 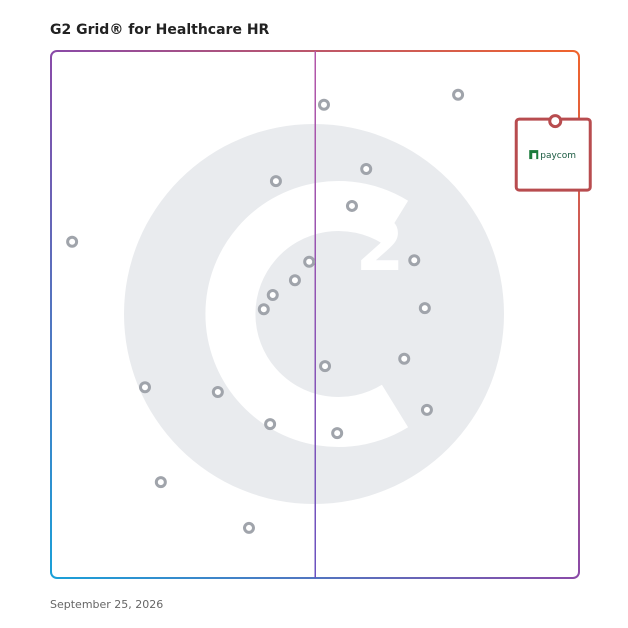 What do you see at coordinates (380, 246) in the screenshot?
I see `svg-text: 2` at bounding box center [380, 246].